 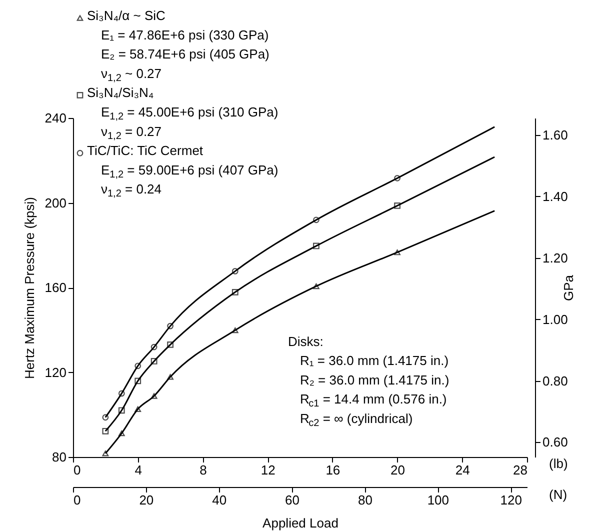 What do you see at coordinates (219, 500) in the screenshot?
I see `x2-tick-label: 40` at bounding box center [219, 500].